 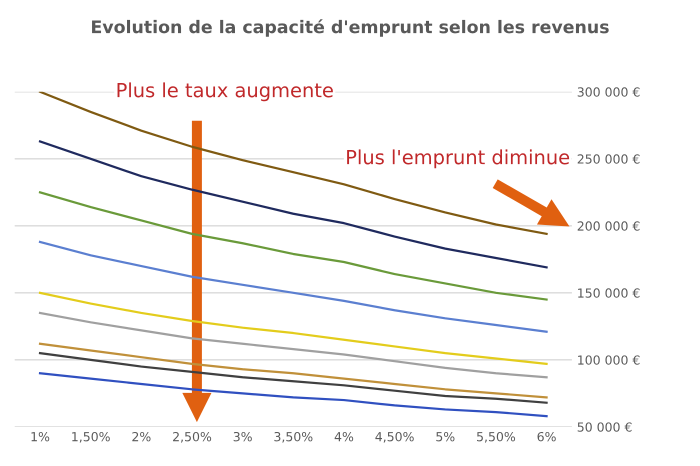 I want to click on annotation: Plus l'emprunt diminue, so click(x=458, y=158).